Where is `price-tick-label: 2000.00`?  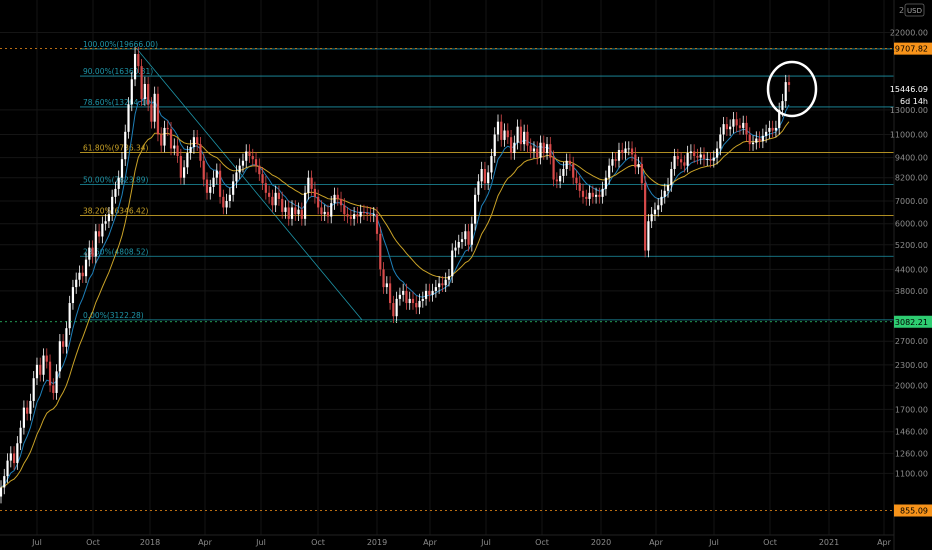 price-tick-label: 2000.00 is located at coordinates (911, 385).